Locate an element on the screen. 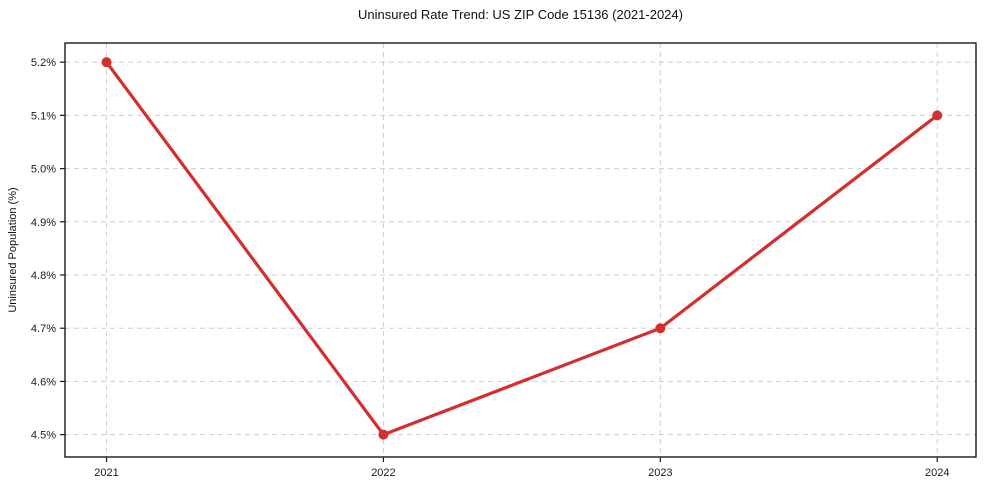 This screenshot has width=989, height=490. y-tick-label: 5.2% is located at coordinates (43, 63).